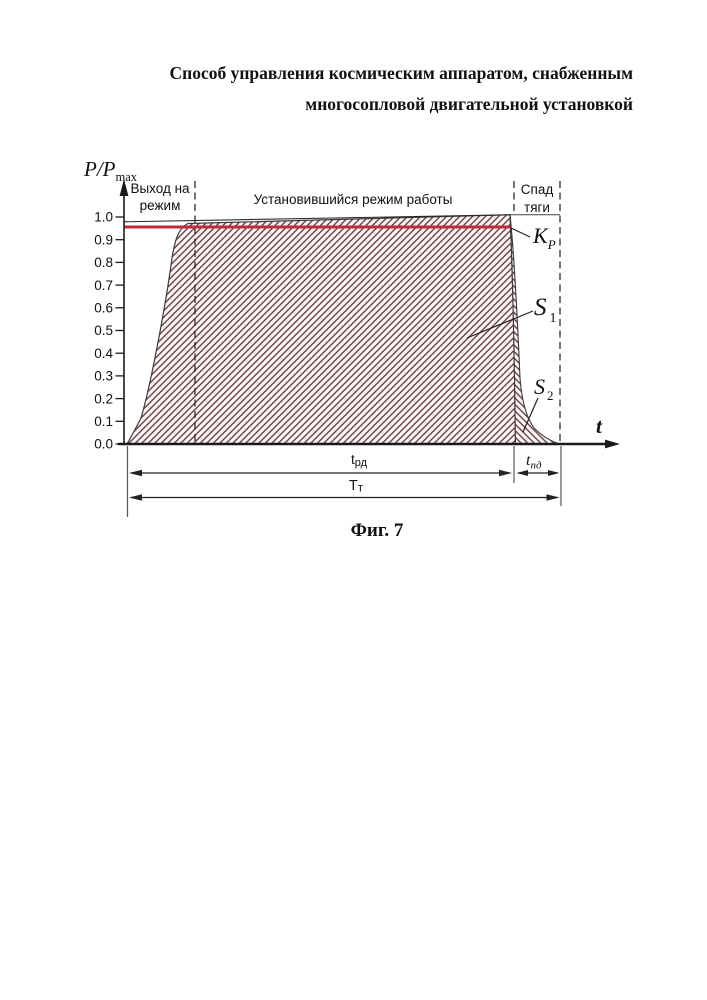 Image resolution: width=707 pixels, height=1000 pixels. I want to click on t-rd-sub: рд, so click(361, 463).